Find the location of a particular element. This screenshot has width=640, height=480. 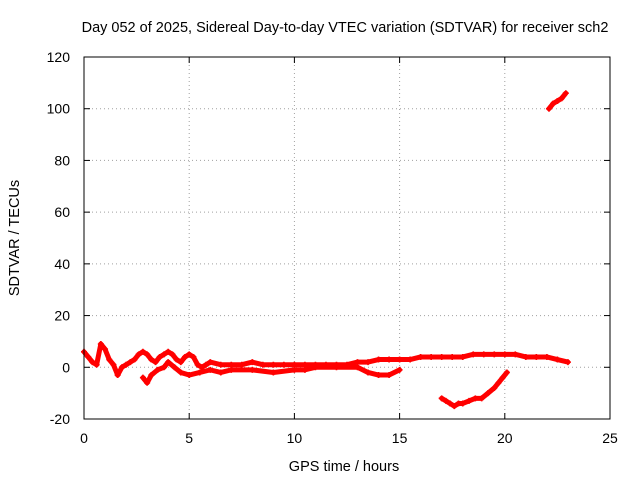

y-tick-label: 80 is located at coordinates (62, 160).